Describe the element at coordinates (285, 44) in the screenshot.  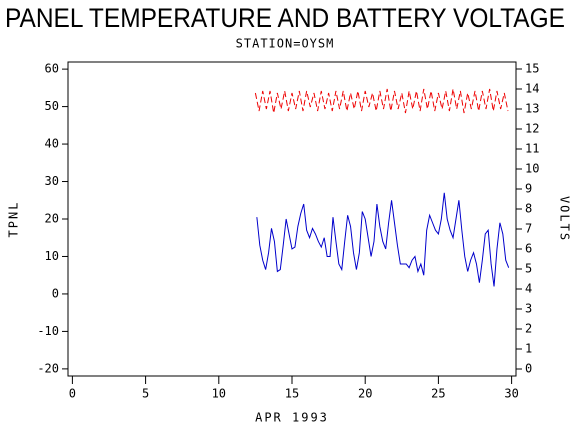
I see `chart-subtitle: STATION=OYSM` at that location.